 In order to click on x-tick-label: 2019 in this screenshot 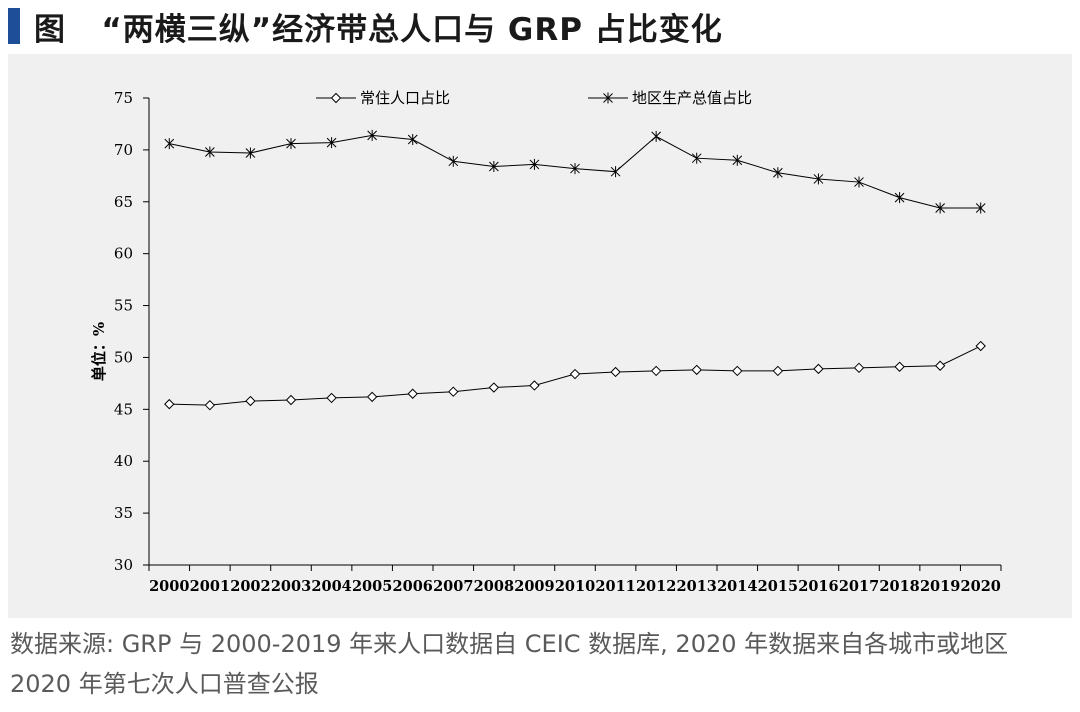, I will do `click(940, 586)`.